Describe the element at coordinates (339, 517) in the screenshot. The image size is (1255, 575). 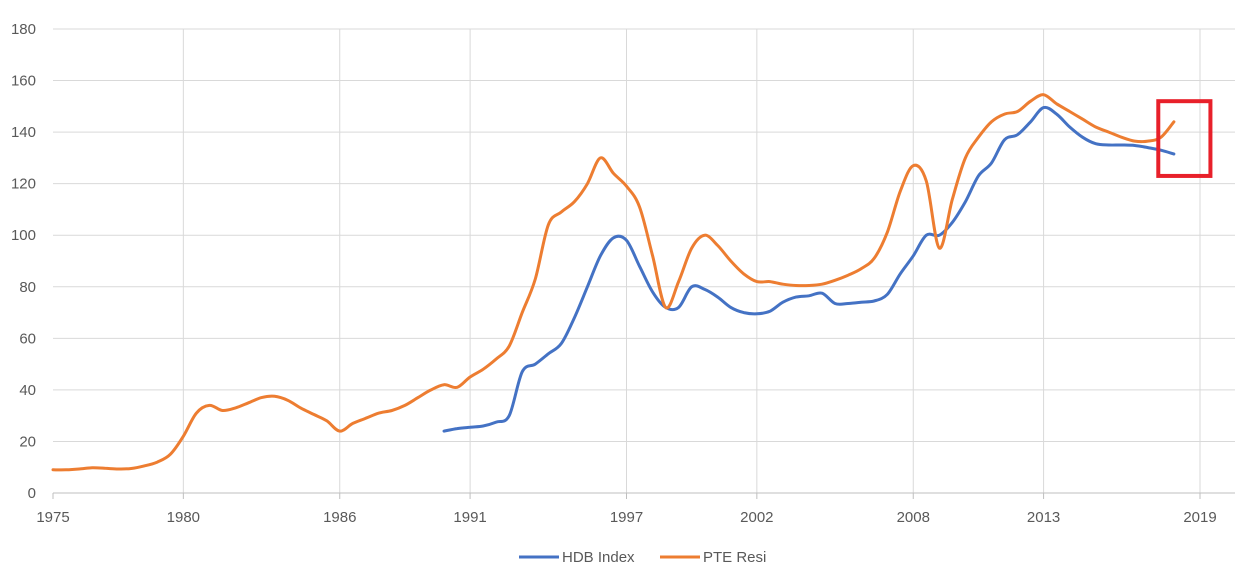
I see `x-tick-label: 1986` at that location.